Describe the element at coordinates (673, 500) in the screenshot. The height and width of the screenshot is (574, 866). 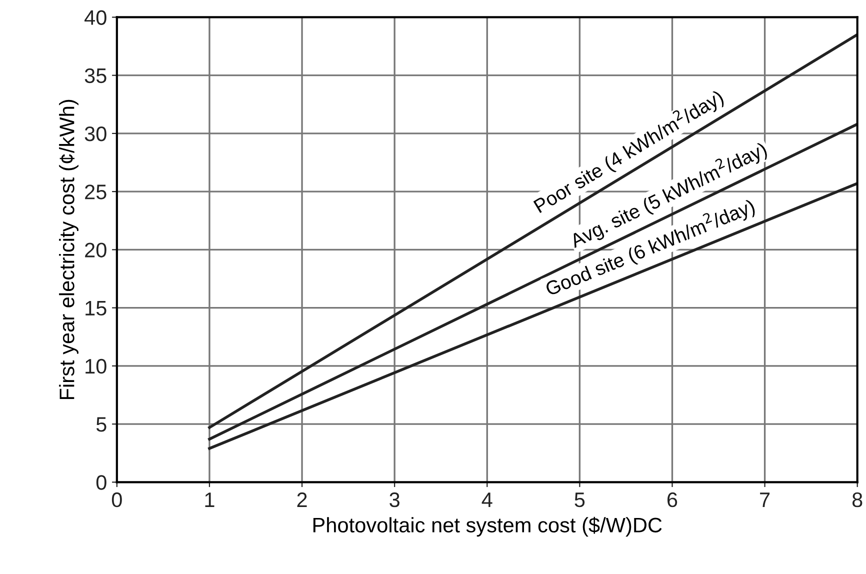
I see `x-tick-label: 6` at that location.